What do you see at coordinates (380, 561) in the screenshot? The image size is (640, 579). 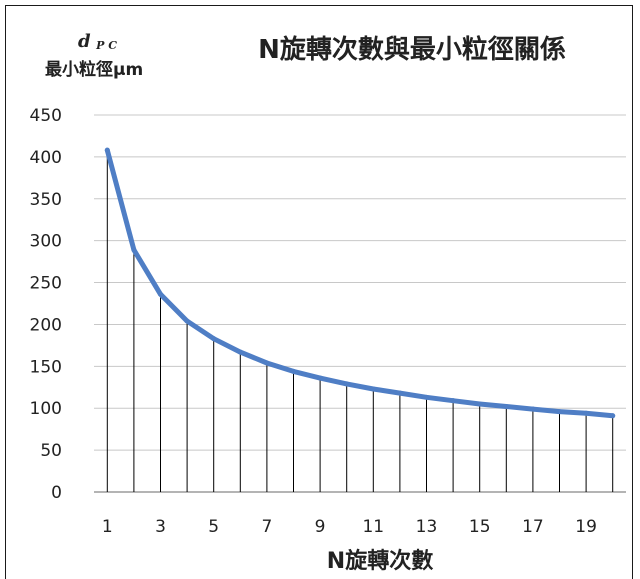 I see `x-axis-label: N旋轉次數` at bounding box center [380, 561].